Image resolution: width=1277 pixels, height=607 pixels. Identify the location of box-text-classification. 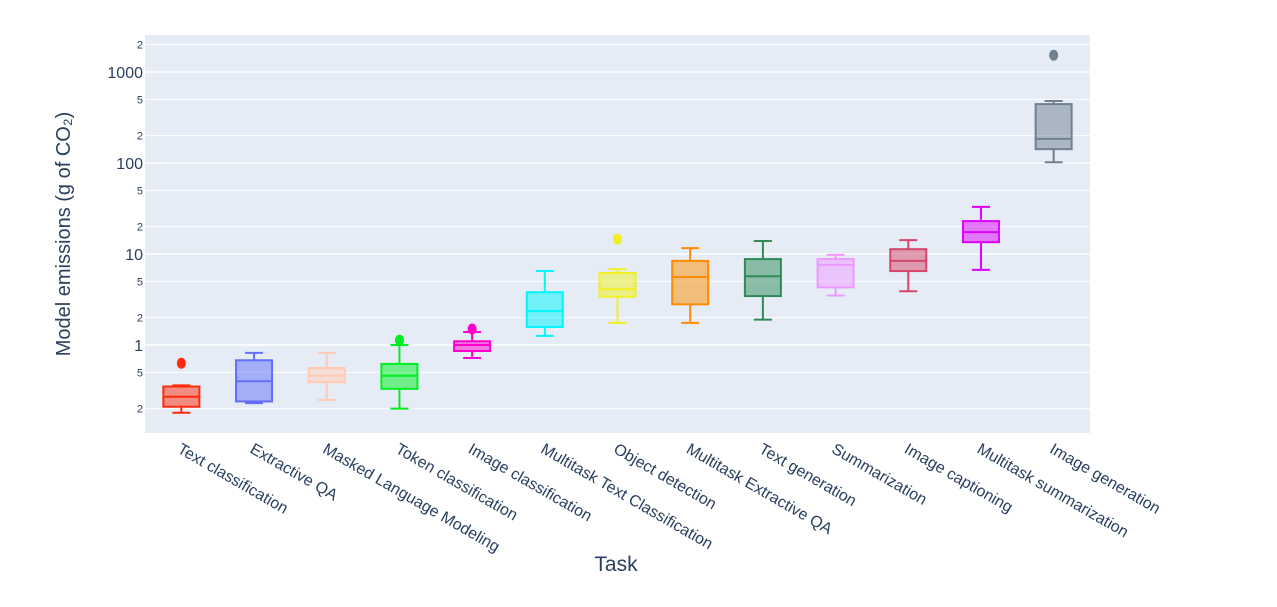
(181, 385).